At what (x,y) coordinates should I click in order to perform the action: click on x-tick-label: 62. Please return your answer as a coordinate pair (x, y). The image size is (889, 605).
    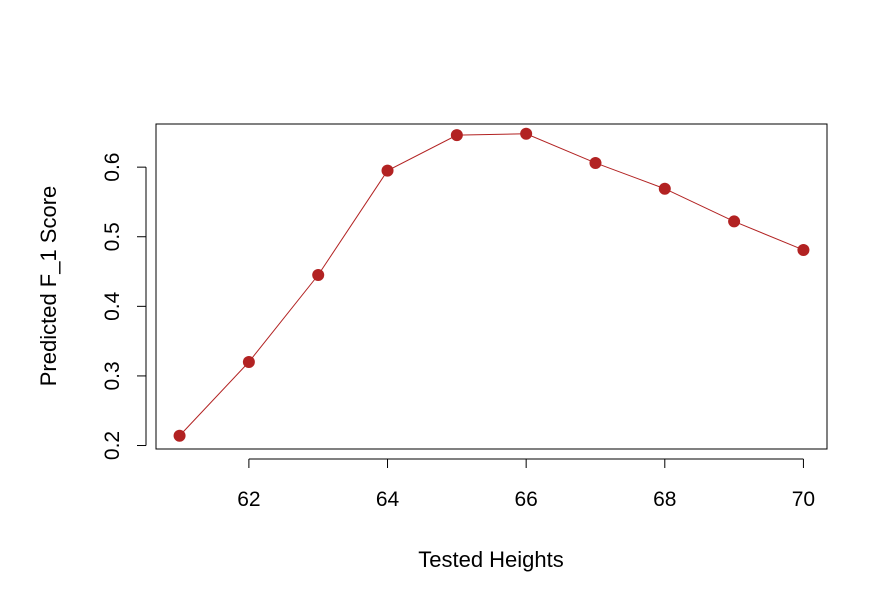
    Looking at the image, I should click on (248, 499).